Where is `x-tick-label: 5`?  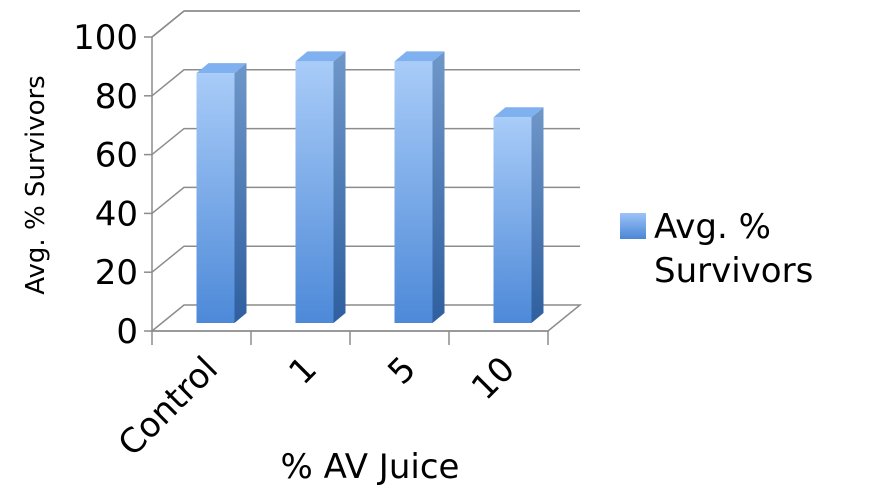 x-tick-label: 5 is located at coordinates (402, 371).